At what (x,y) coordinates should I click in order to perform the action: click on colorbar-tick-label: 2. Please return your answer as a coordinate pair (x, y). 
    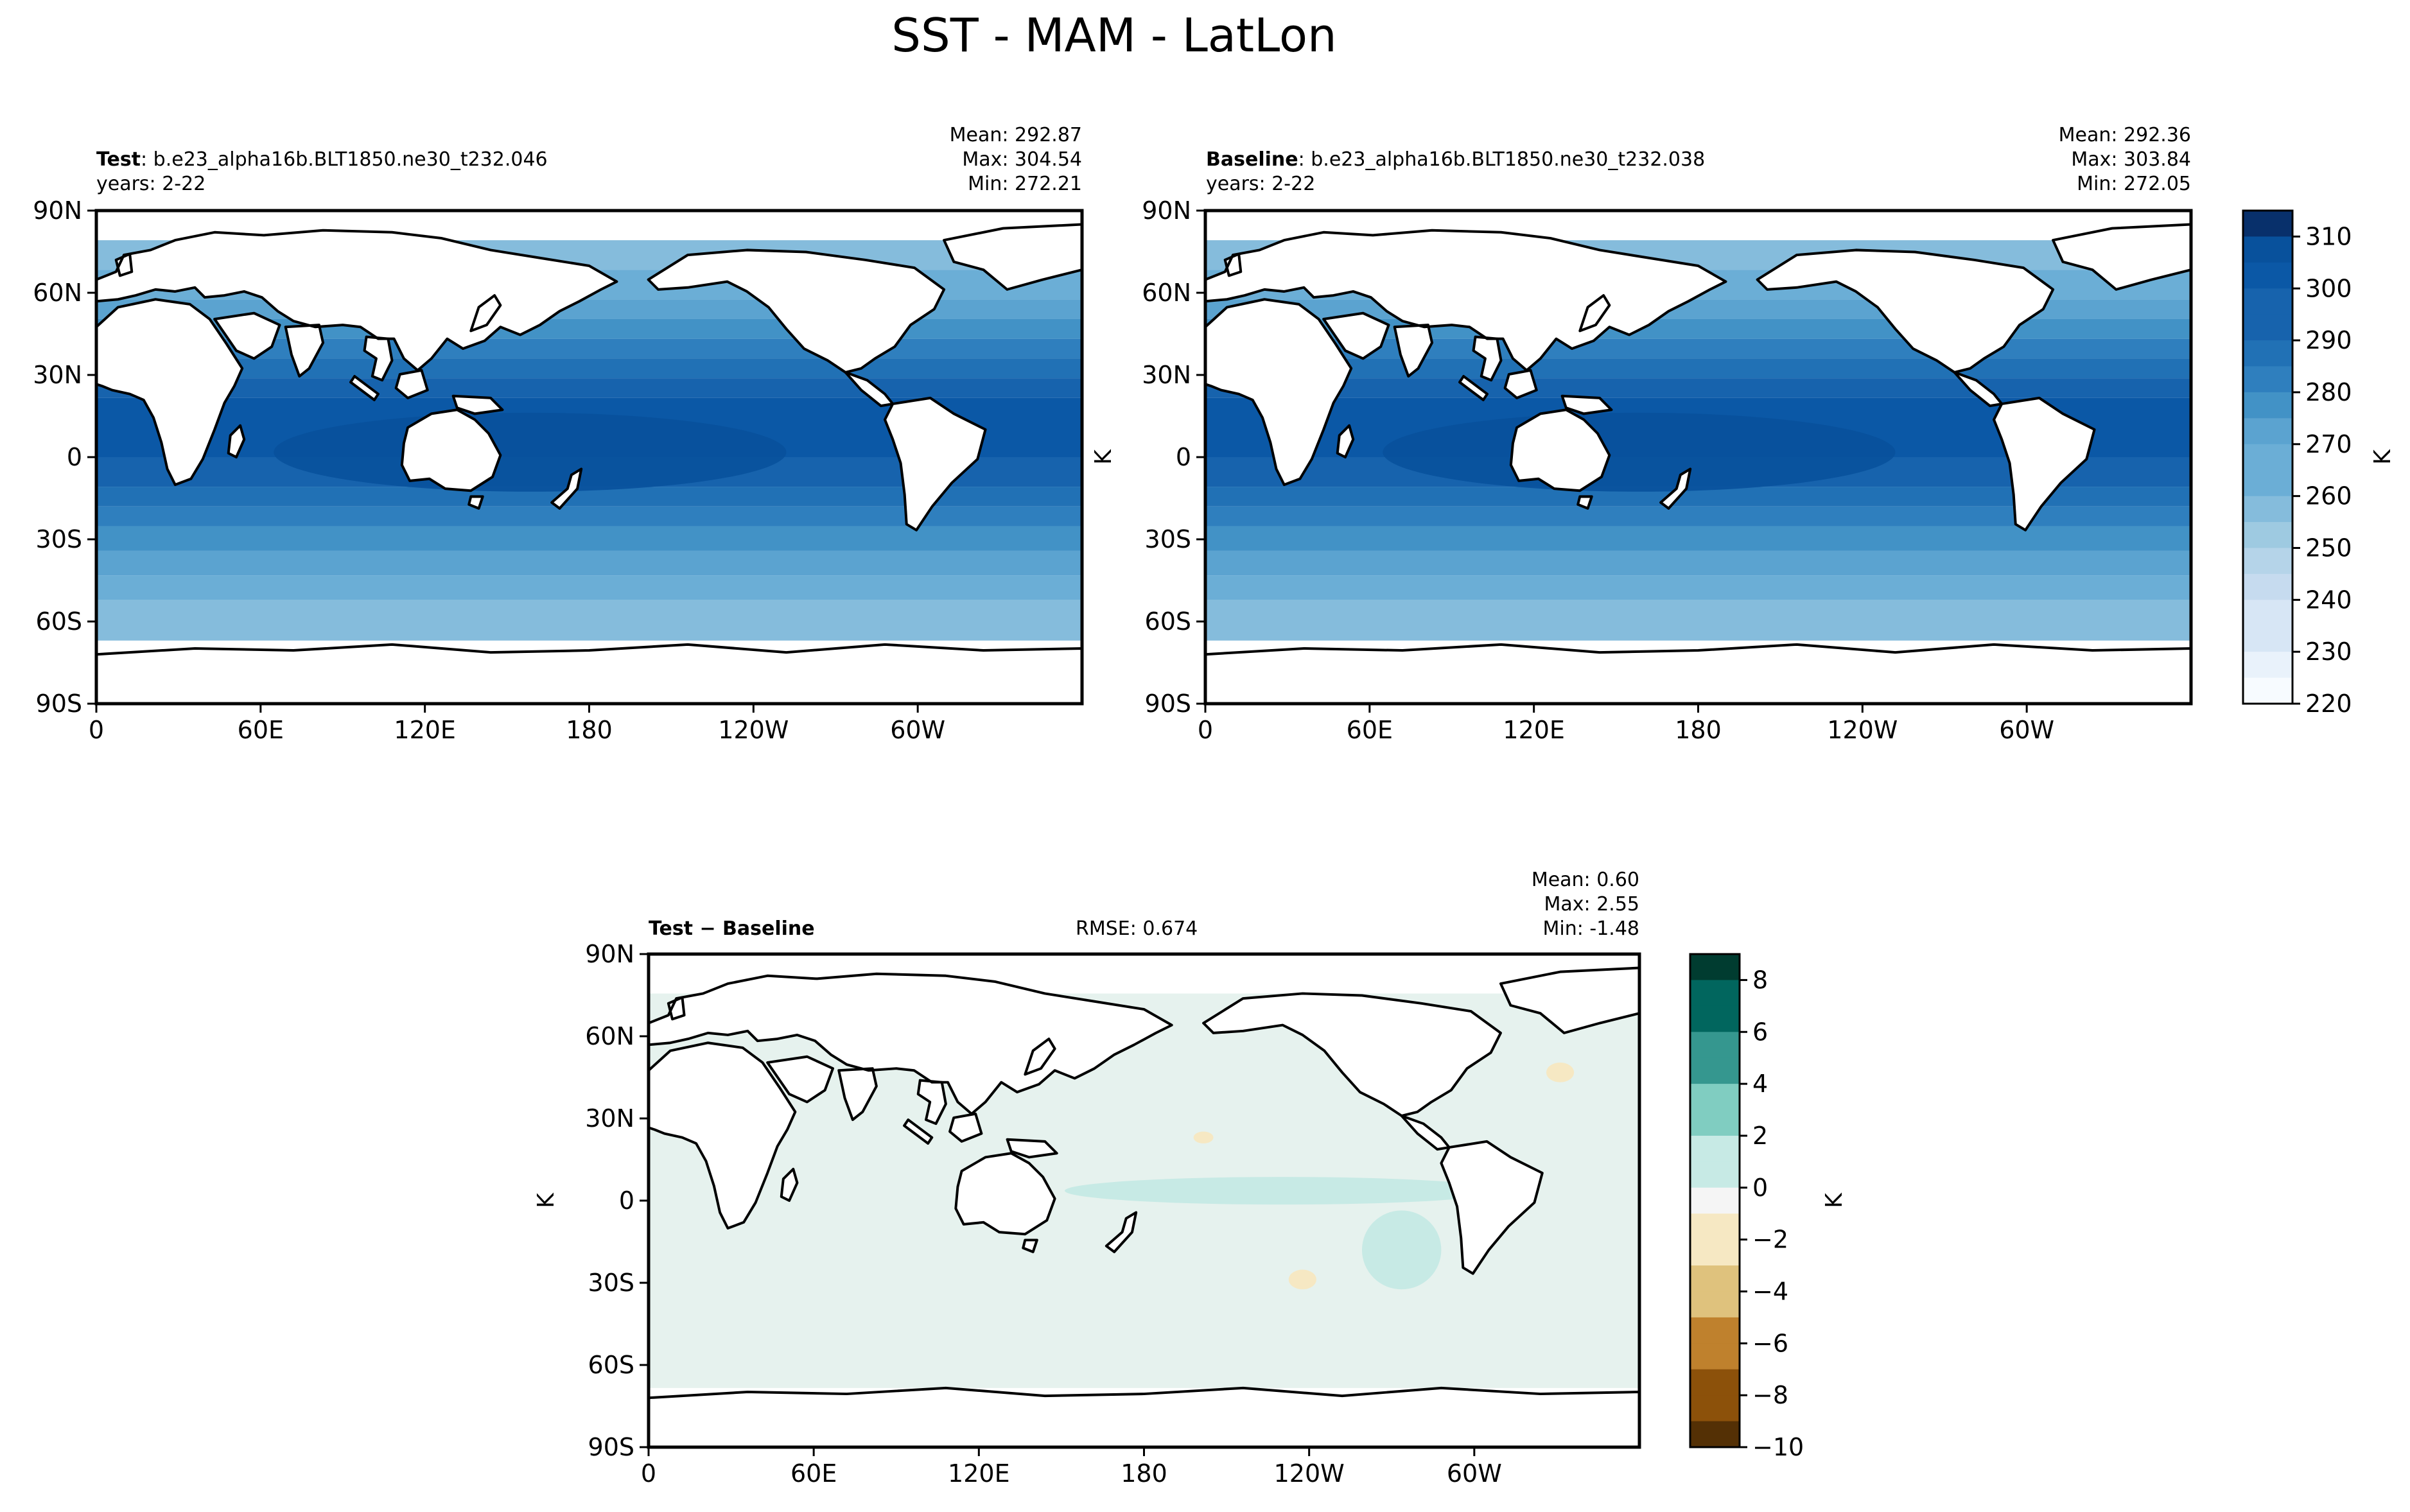
    Looking at the image, I should click on (1760, 1136).